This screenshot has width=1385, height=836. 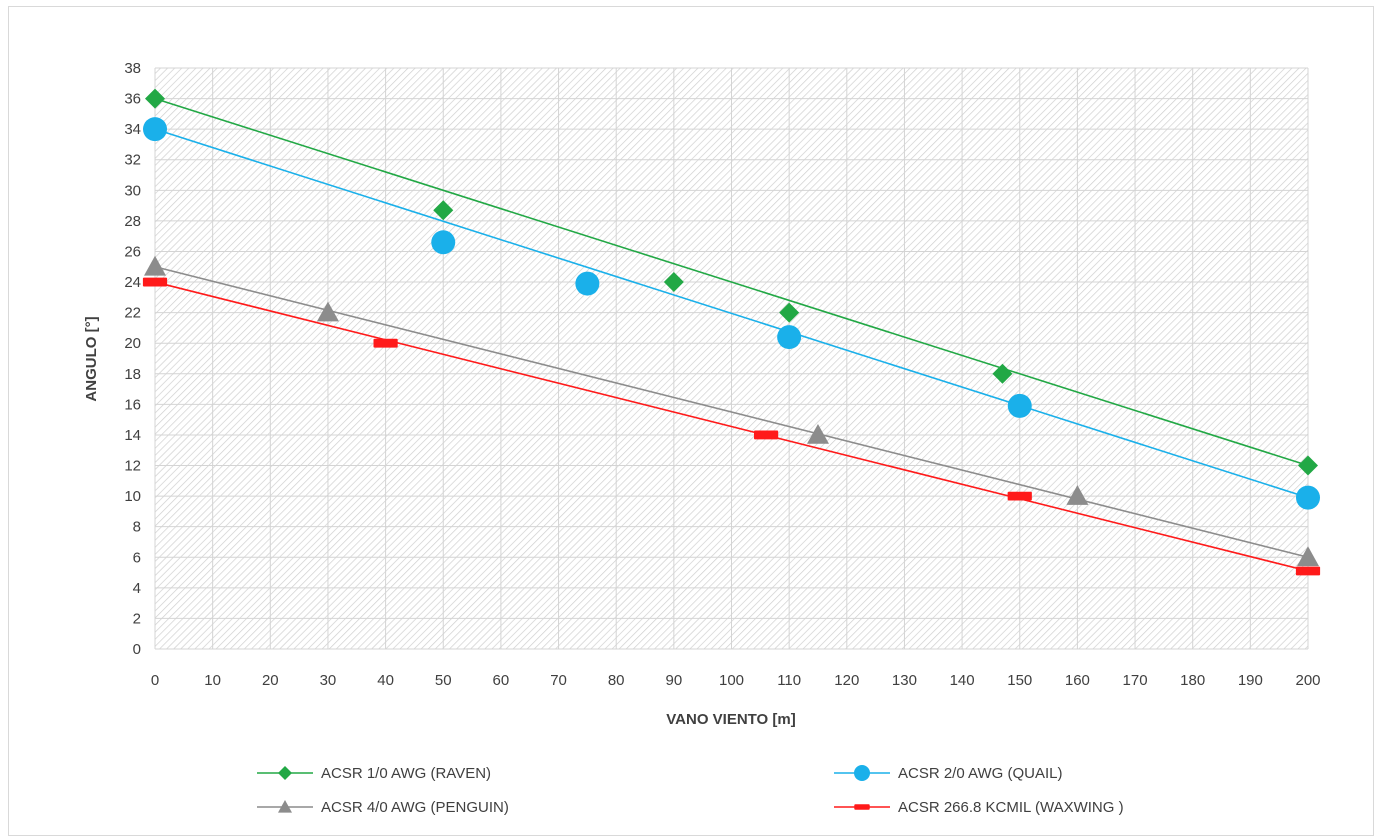 I want to click on y-tick-label: 28, so click(x=132, y=221).